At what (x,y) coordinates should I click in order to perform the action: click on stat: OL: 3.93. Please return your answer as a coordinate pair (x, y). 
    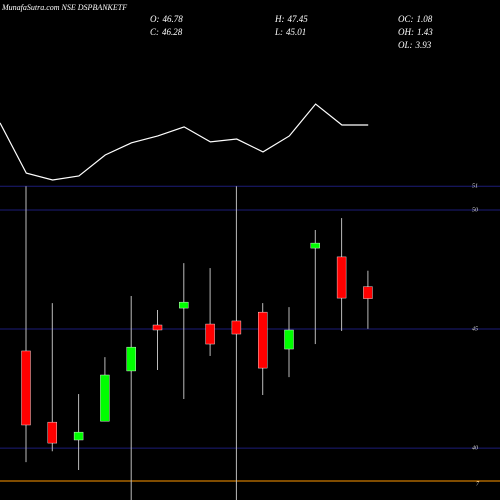
    Looking at the image, I should click on (415, 45).